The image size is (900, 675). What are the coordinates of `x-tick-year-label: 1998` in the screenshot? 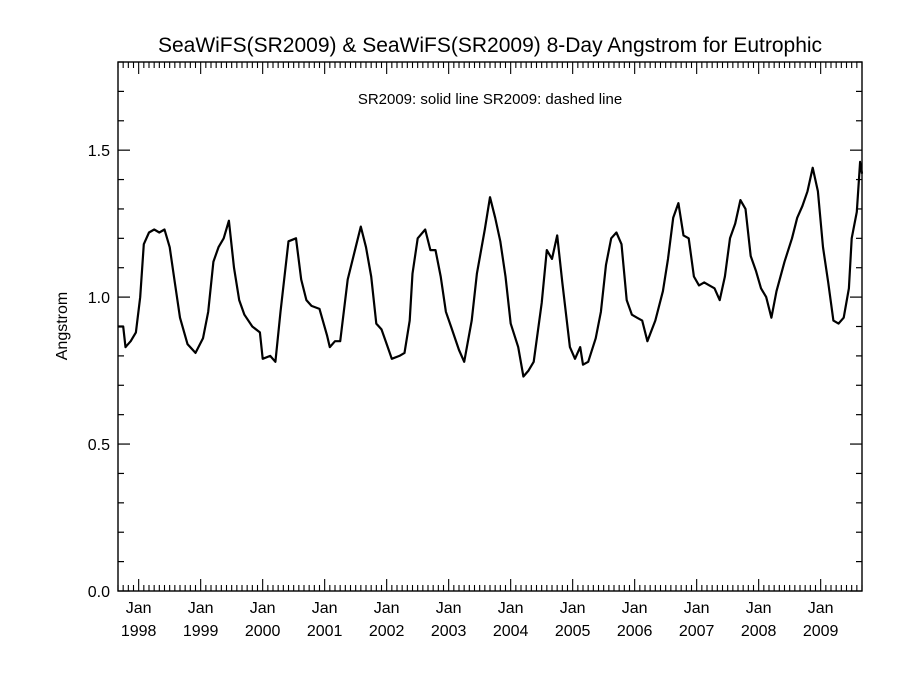 It's located at (139, 631).